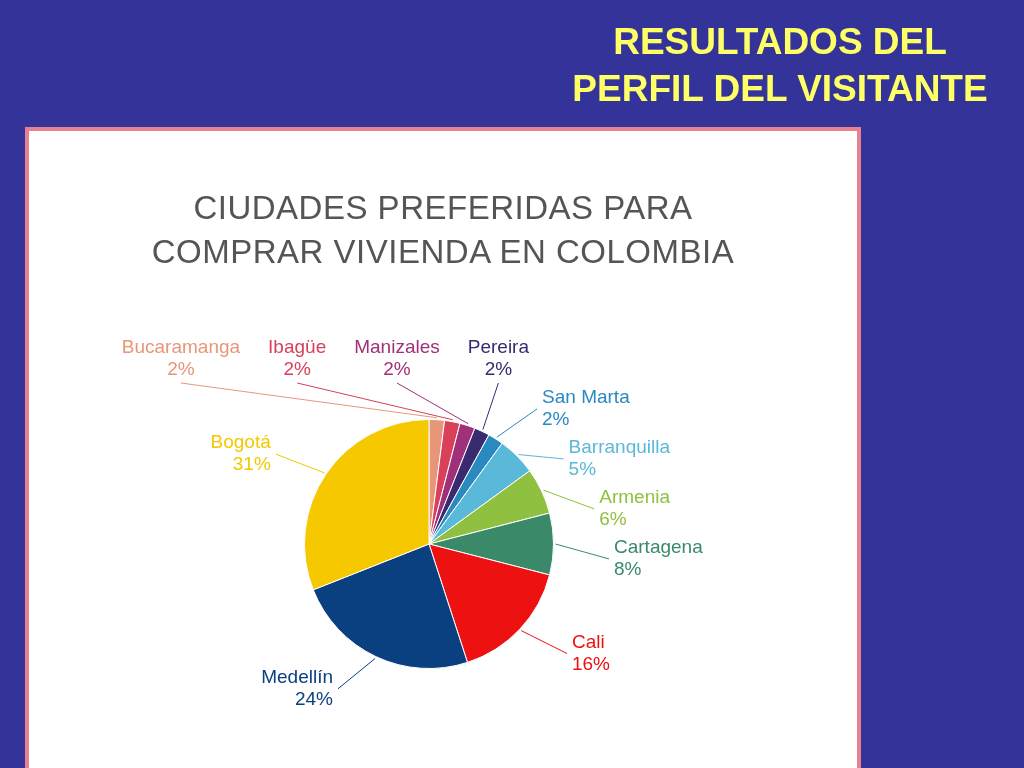 This screenshot has height=768, width=1024. What do you see at coordinates (780, 65) in the screenshot?
I see `text: RESULTADOS DEL PERFIL DEL VISITANTE` at bounding box center [780, 65].